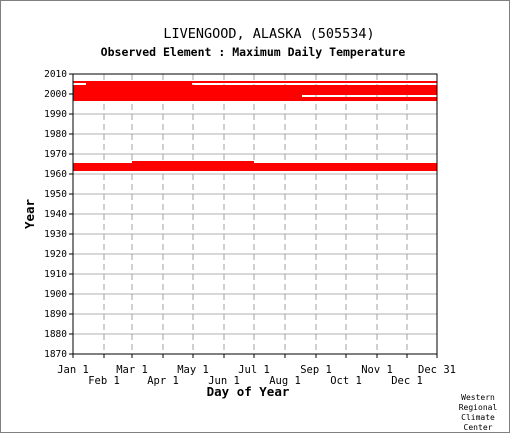  Describe the element at coordinates (55, 354) in the screenshot. I see `y-tick-label: 1870` at that location.